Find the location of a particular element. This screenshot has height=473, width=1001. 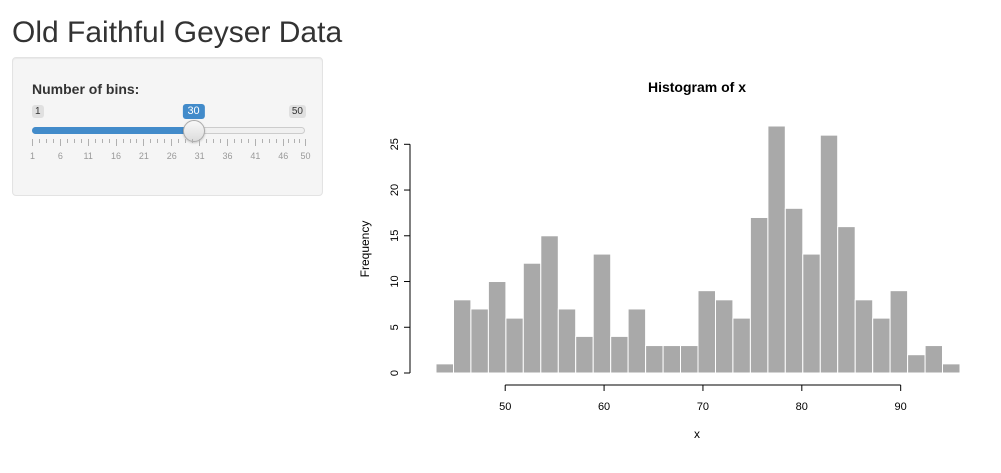

slider-tick-label: 21 is located at coordinates (143, 156).